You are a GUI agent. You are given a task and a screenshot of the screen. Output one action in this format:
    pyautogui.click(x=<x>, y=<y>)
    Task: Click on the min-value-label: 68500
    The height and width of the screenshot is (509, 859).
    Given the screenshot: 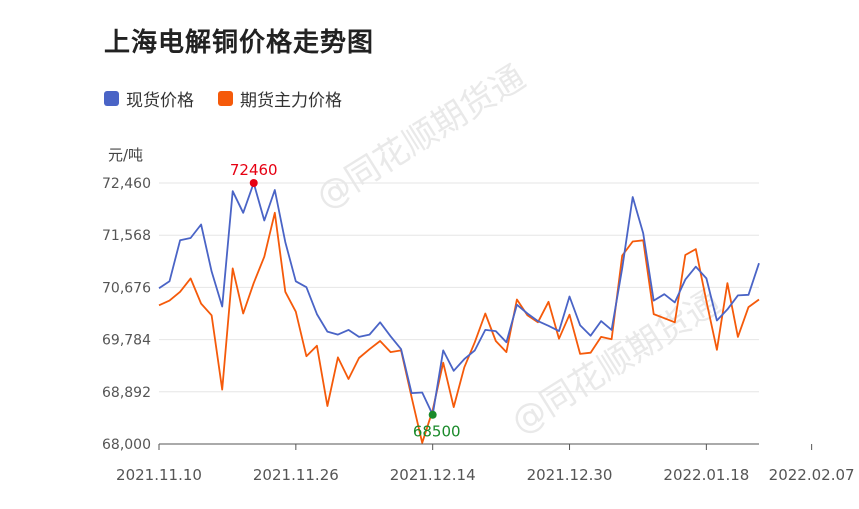 What is the action you would take?
    pyautogui.click(x=437, y=432)
    